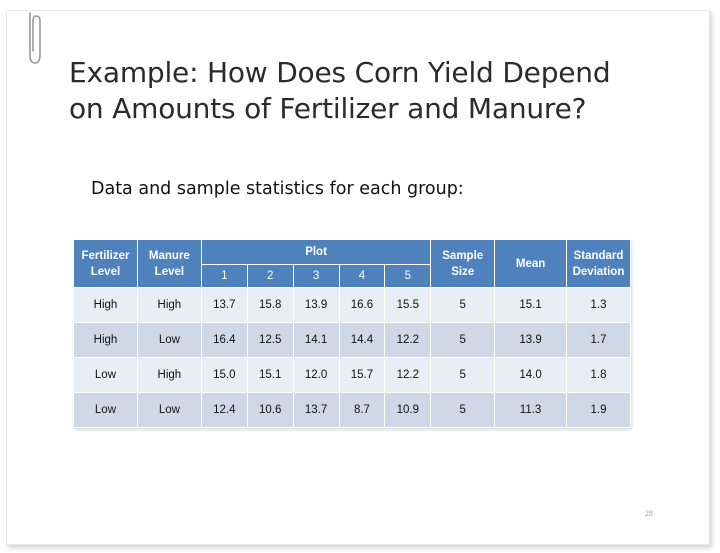 This screenshot has width=720, height=553. What do you see at coordinates (105, 263) in the screenshot?
I see `header-fertilizer-level: Fertilizer Level` at bounding box center [105, 263].